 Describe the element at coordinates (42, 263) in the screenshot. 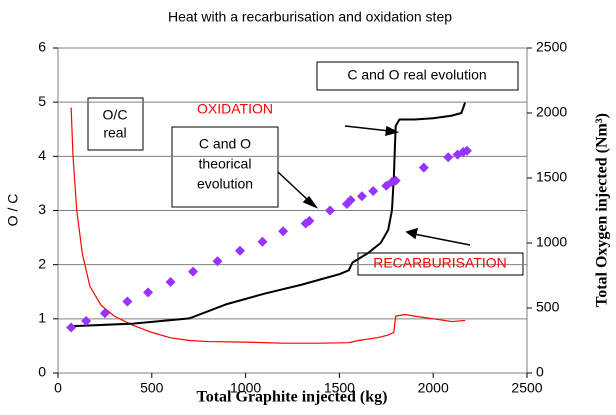

I see `y-tick-label: 2` at that location.